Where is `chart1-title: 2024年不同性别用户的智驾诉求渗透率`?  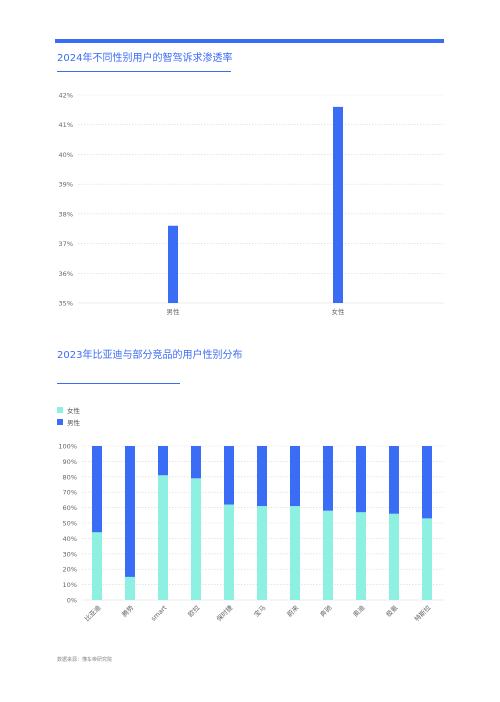 chart1-title: 2024年不同性别用户的智驾诉求渗透率 is located at coordinates (145, 58).